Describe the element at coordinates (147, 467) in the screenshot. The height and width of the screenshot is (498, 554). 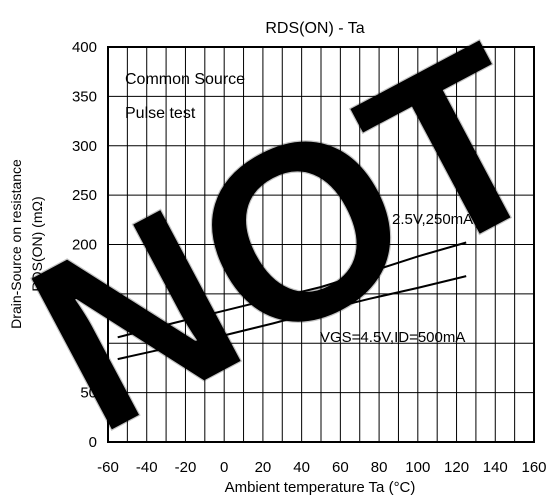
I see `x-tick-label: -40` at that location.